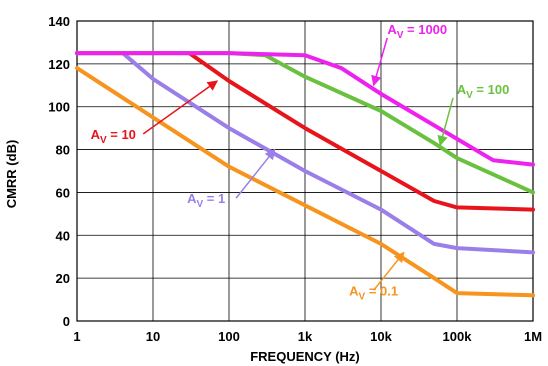  What do you see at coordinates (76, 336) in the screenshot?
I see `x-tick-label: 1` at bounding box center [76, 336].